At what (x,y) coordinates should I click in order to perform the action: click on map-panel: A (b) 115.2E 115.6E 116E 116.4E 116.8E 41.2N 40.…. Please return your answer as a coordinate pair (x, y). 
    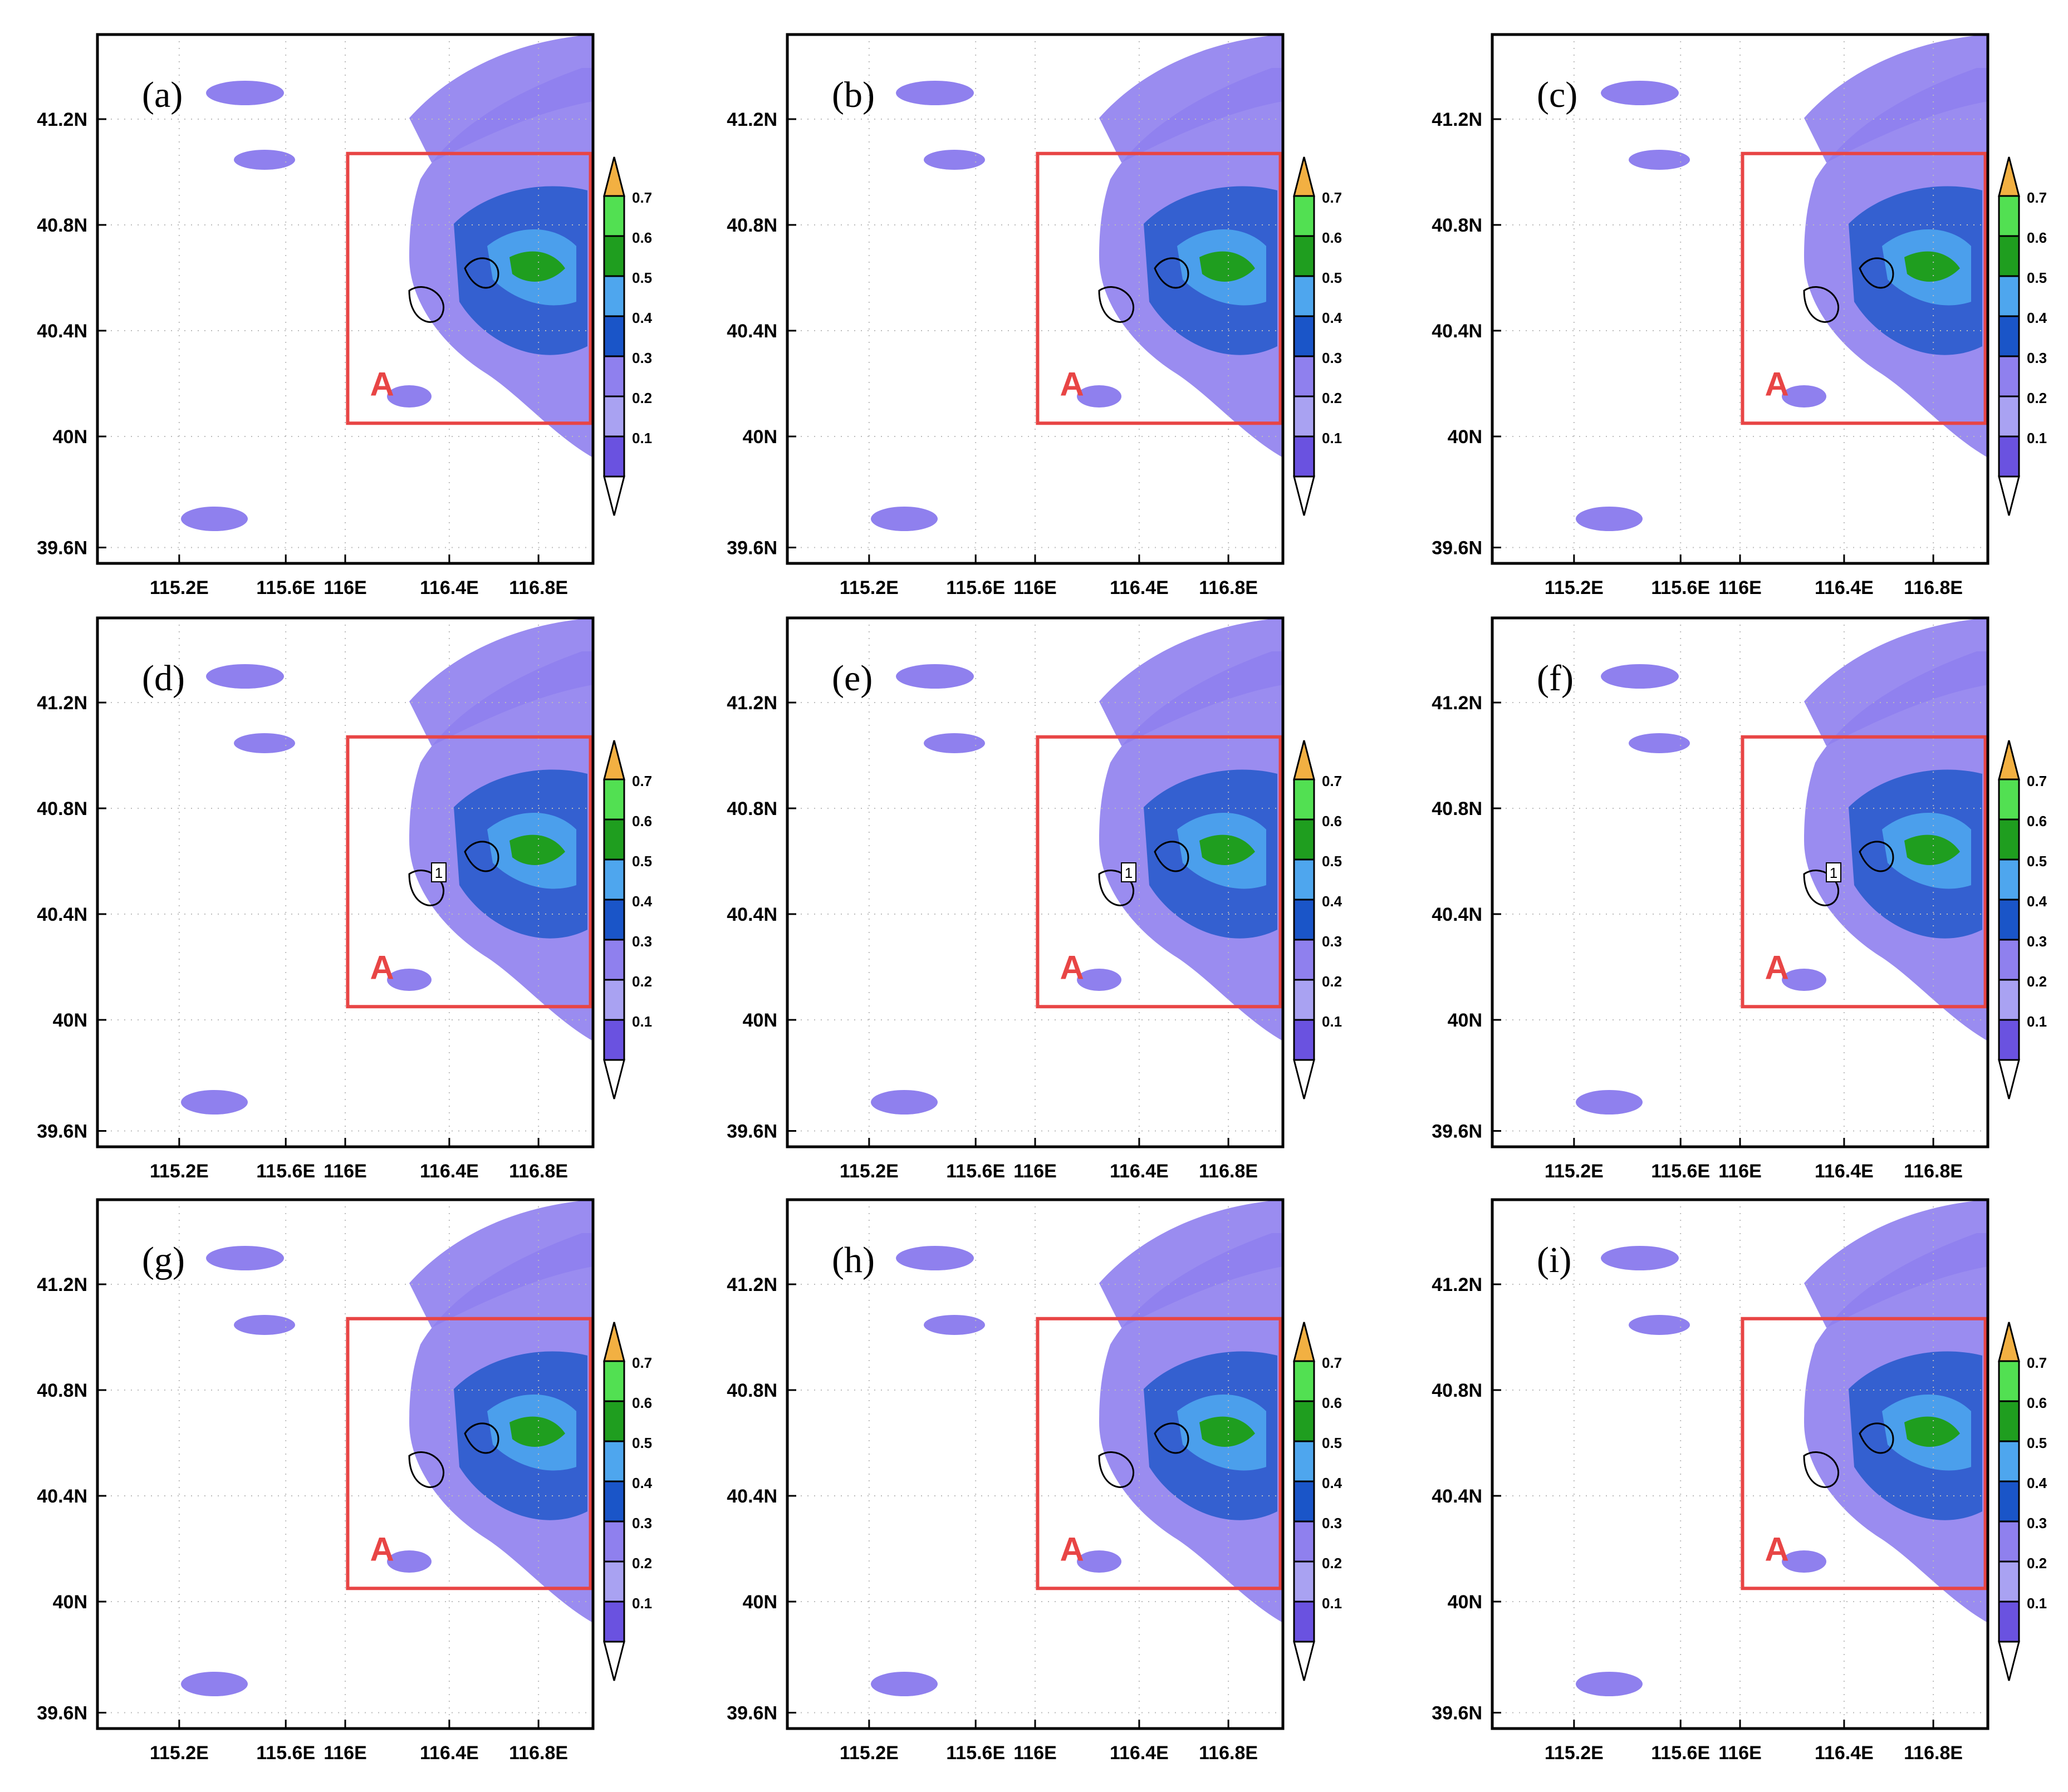
    Looking at the image, I should click on (1034, 315).